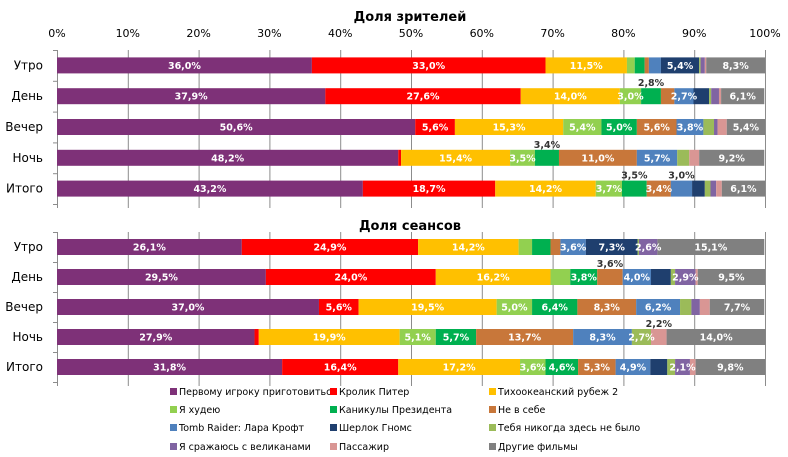  I want to click on legend-label: Каникулы Президента, so click(395, 410).